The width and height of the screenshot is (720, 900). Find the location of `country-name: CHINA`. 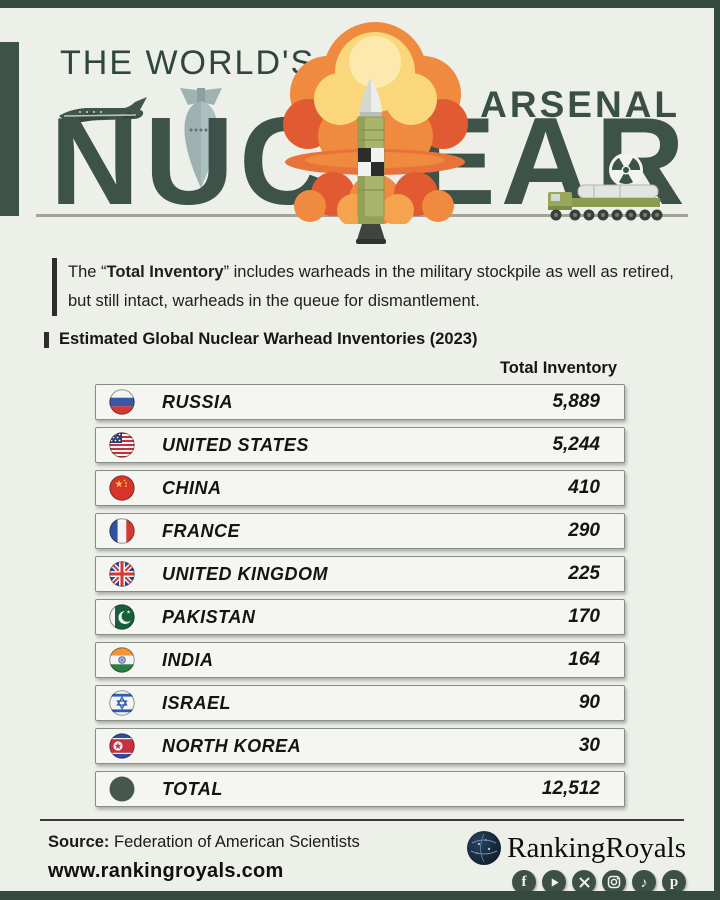

country-name: CHINA is located at coordinates (192, 487).